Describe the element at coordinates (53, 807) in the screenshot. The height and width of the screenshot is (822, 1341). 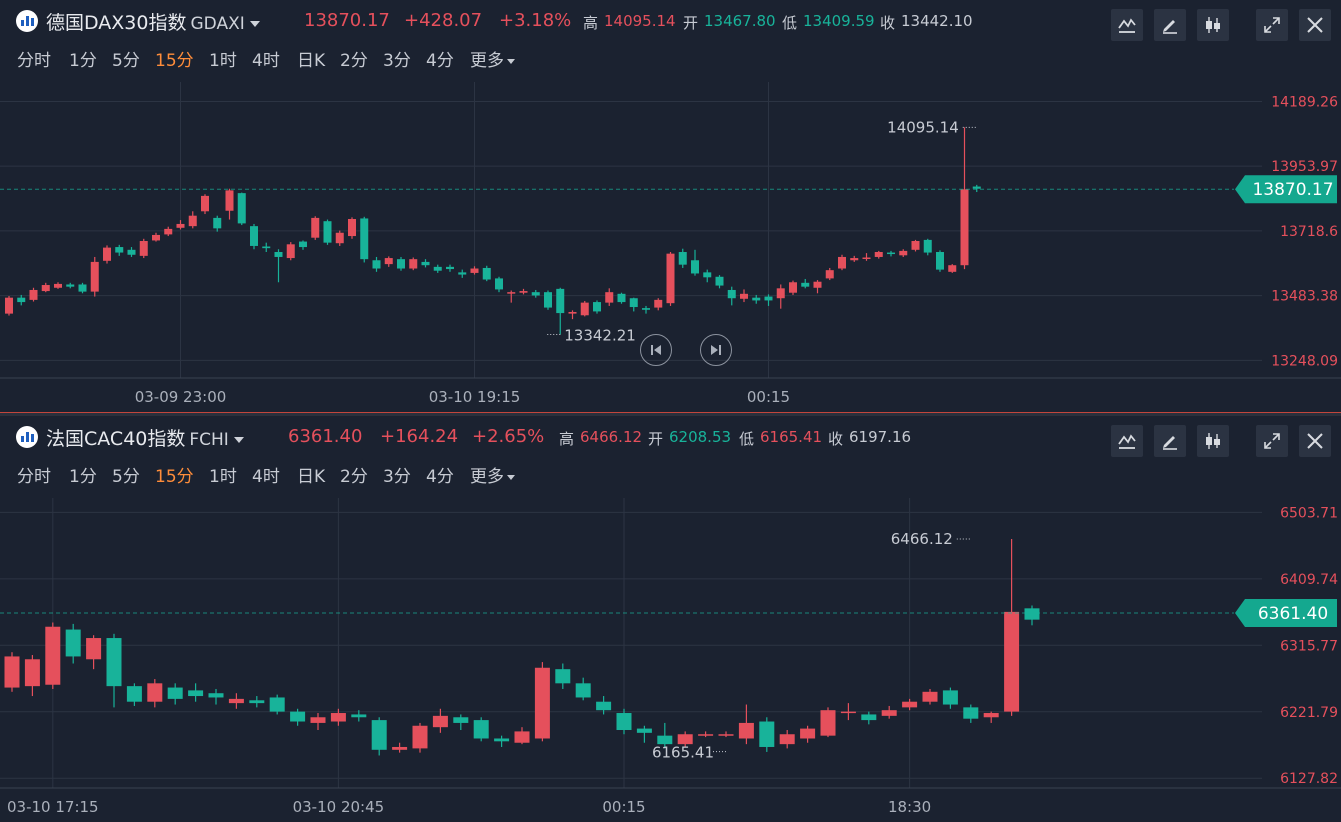
I see `x-tick-label: 03-10 17:15` at that location.